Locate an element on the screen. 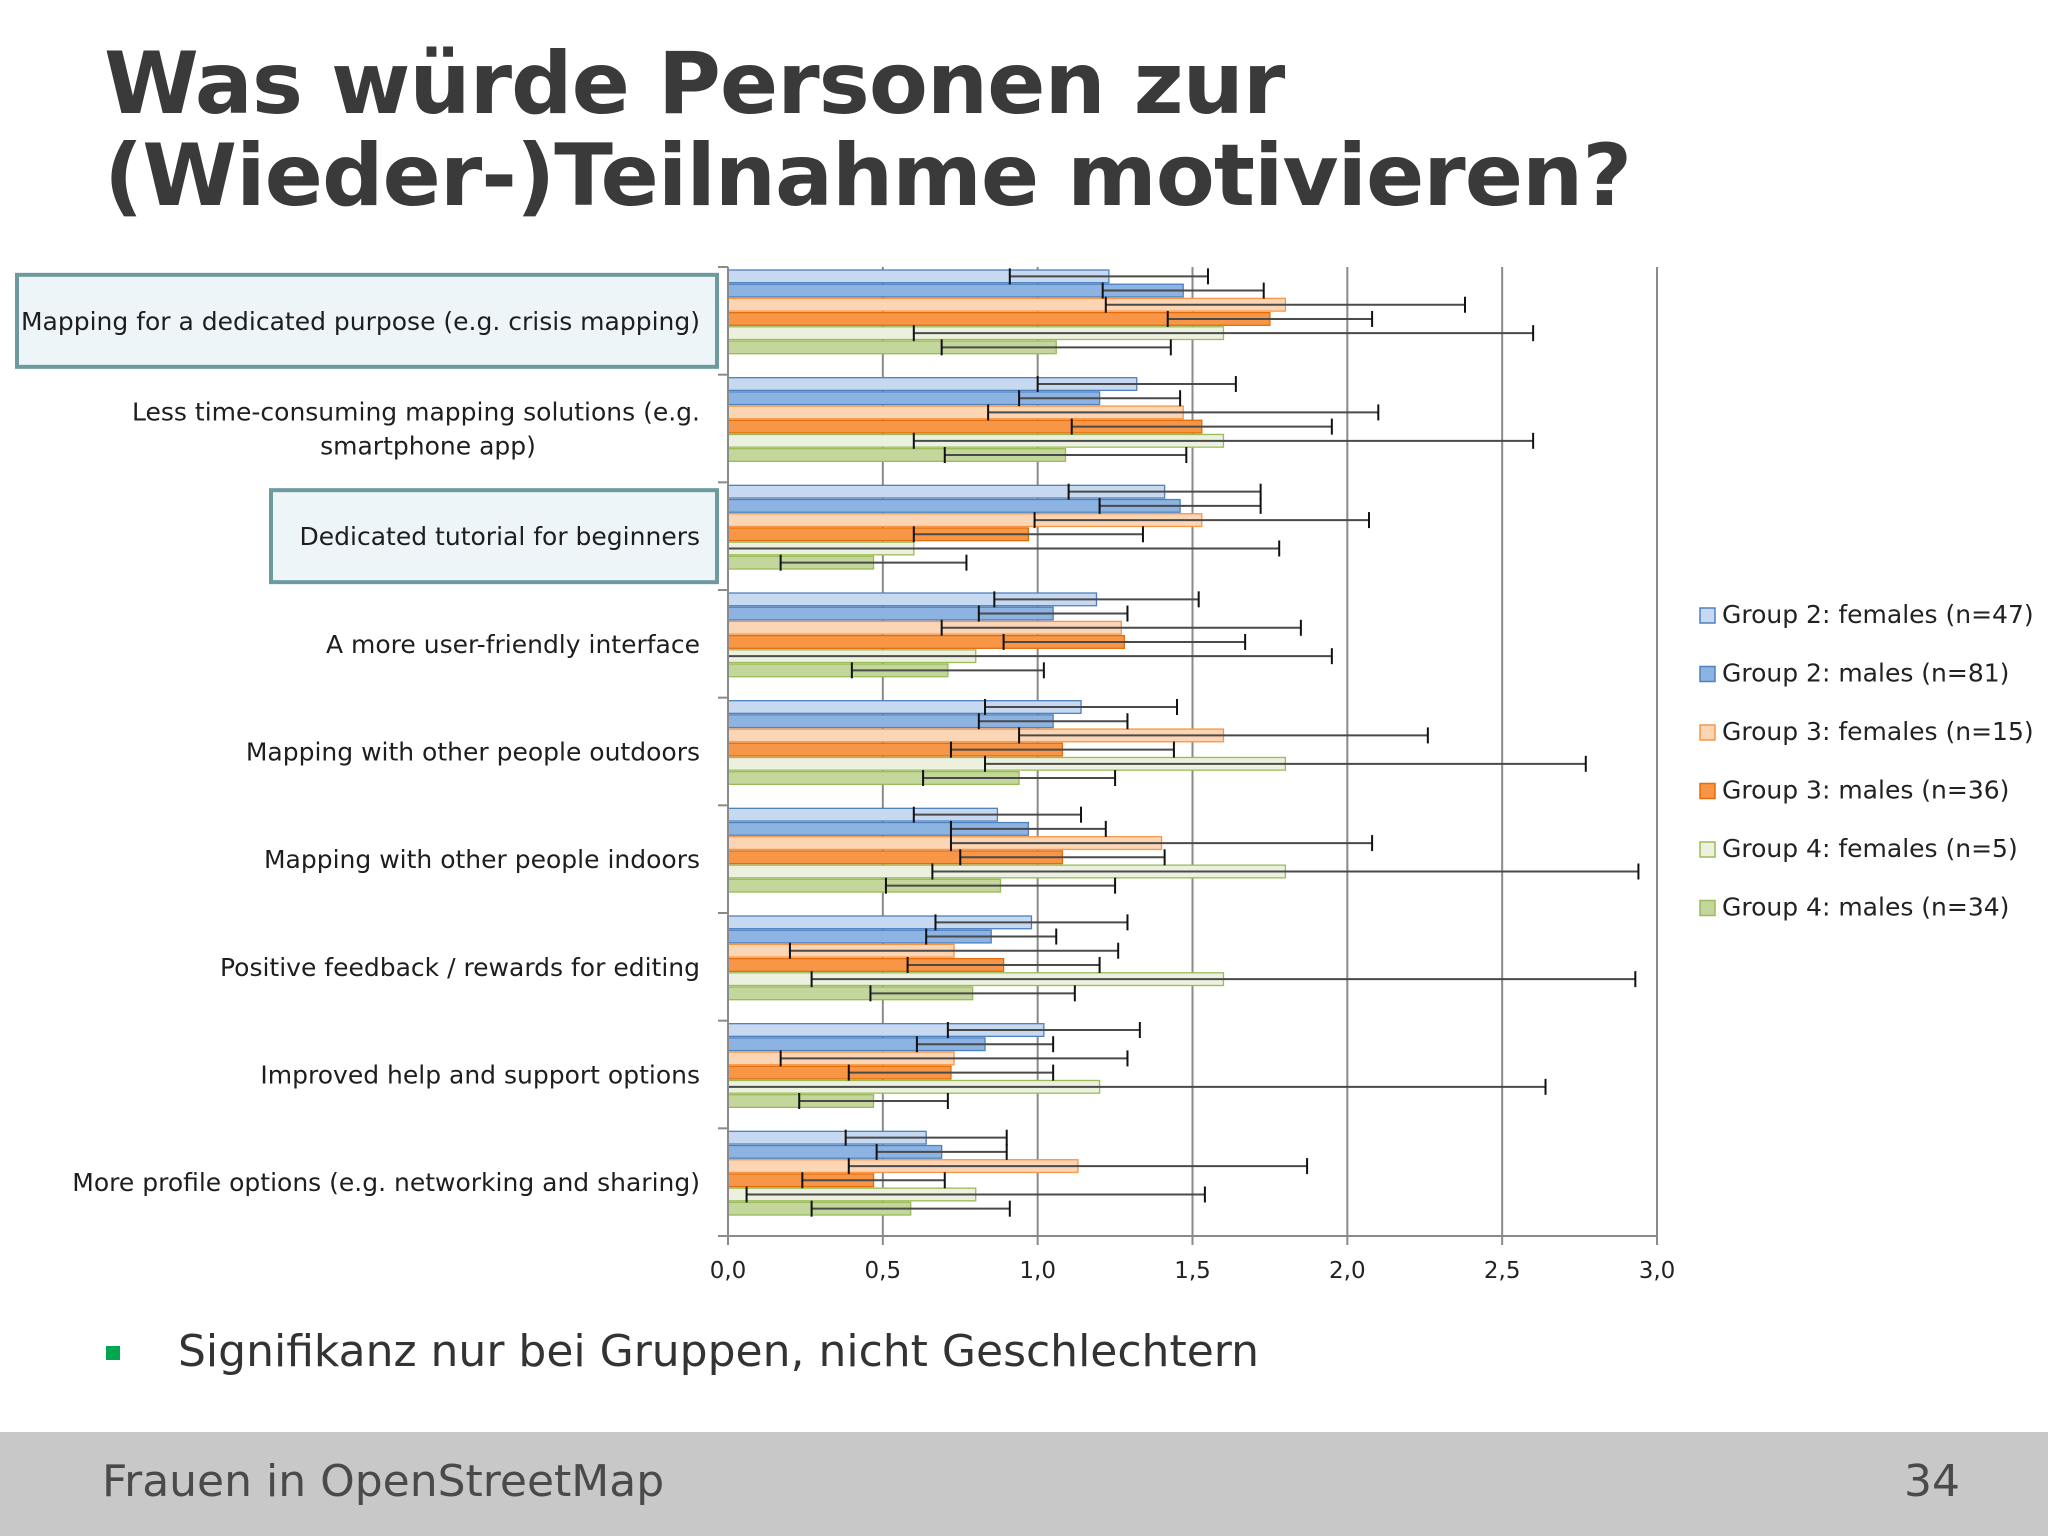 The height and width of the screenshot is (1536, 2048). legend-label-2: Group 3: females (n=15) is located at coordinates (1878, 731).